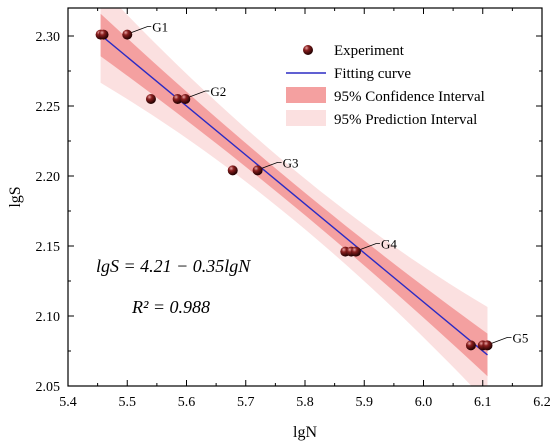 The height and width of the screenshot is (448, 550). Describe the element at coordinates (218, 91) in the screenshot. I see `group-label: G2` at that location.